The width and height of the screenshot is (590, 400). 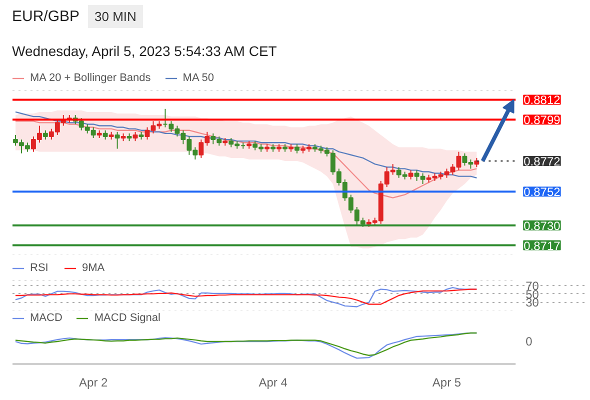 I want to click on ref-line-label: 0.8812, so click(x=542, y=100).